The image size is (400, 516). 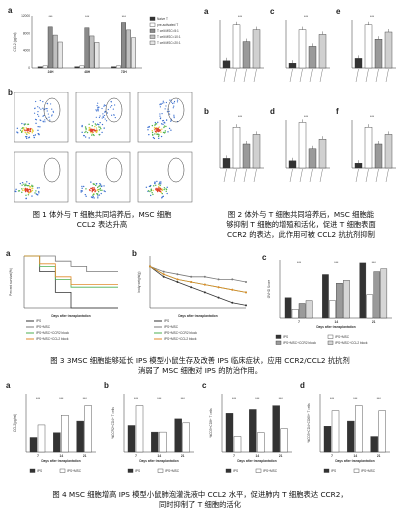 I want to click on fig1a-ytick: 12000, so click(x=25, y=16).